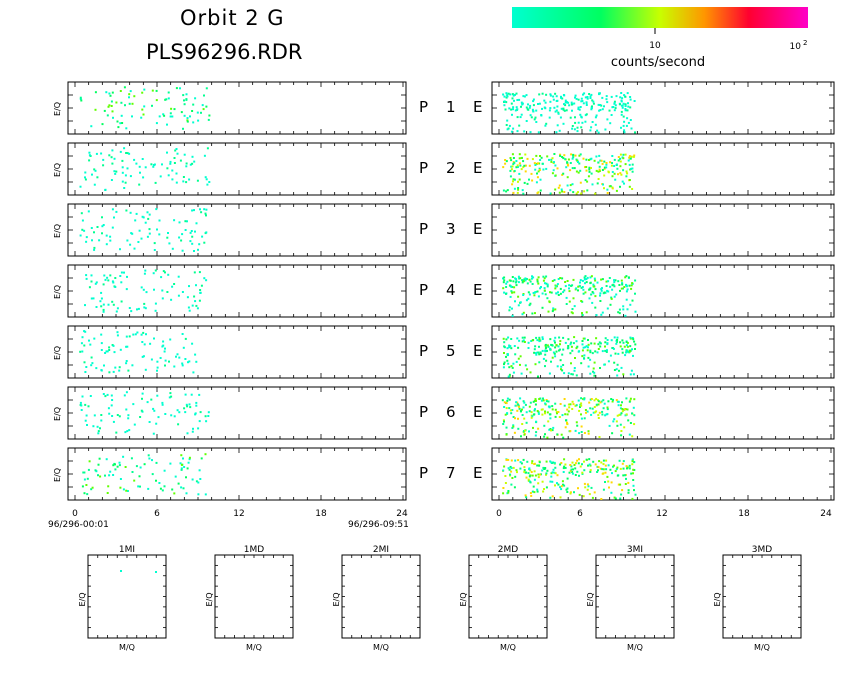  Describe the element at coordinates (237, 230) in the screenshot. I see `panel-frame` at that location.